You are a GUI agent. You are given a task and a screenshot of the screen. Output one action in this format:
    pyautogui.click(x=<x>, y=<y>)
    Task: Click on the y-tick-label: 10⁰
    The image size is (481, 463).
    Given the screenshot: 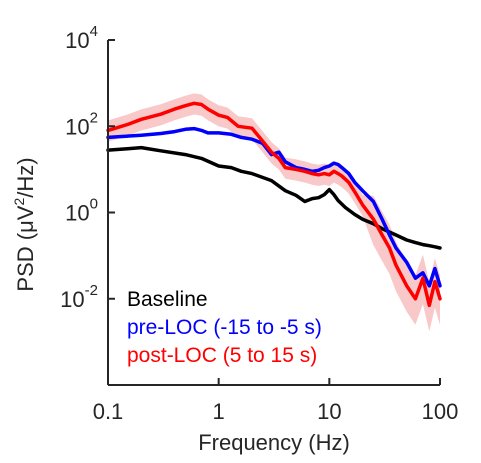 What is the action you would take?
    pyautogui.click(x=81, y=211)
    